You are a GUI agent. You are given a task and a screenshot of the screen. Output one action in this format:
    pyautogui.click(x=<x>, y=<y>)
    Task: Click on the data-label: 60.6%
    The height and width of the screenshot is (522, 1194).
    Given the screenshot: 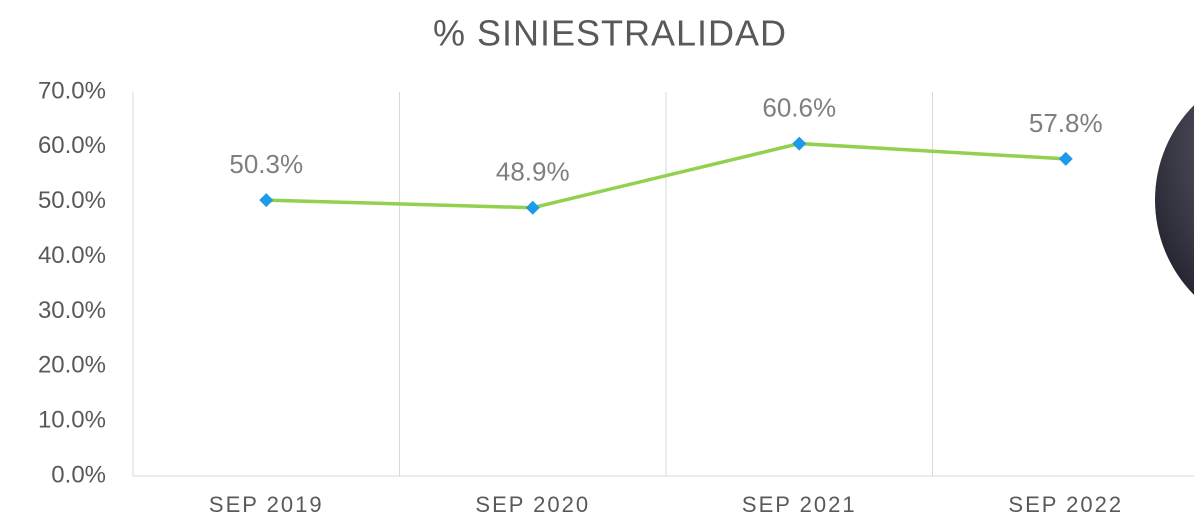 What is the action you would take?
    pyautogui.click(x=799, y=107)
    